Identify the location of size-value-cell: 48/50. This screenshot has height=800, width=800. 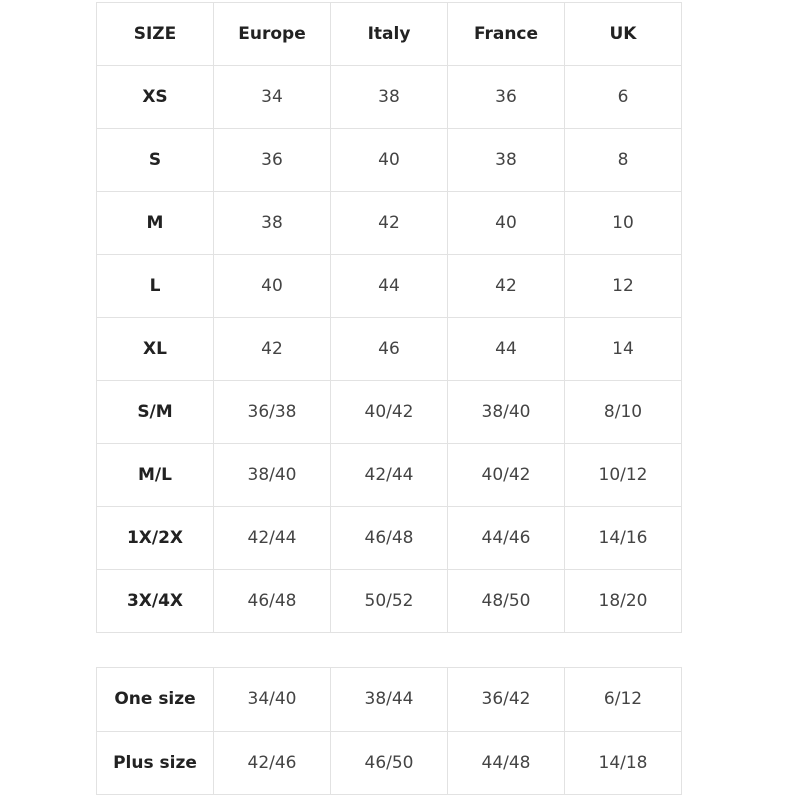
(506, 601).